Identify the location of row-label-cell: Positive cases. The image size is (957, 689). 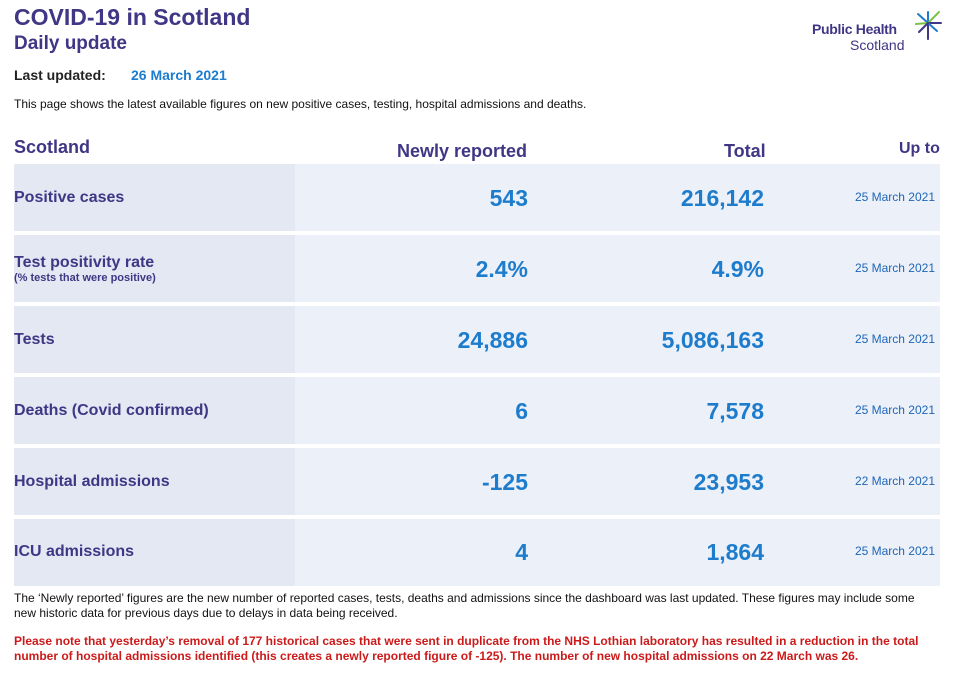
(154, 197).